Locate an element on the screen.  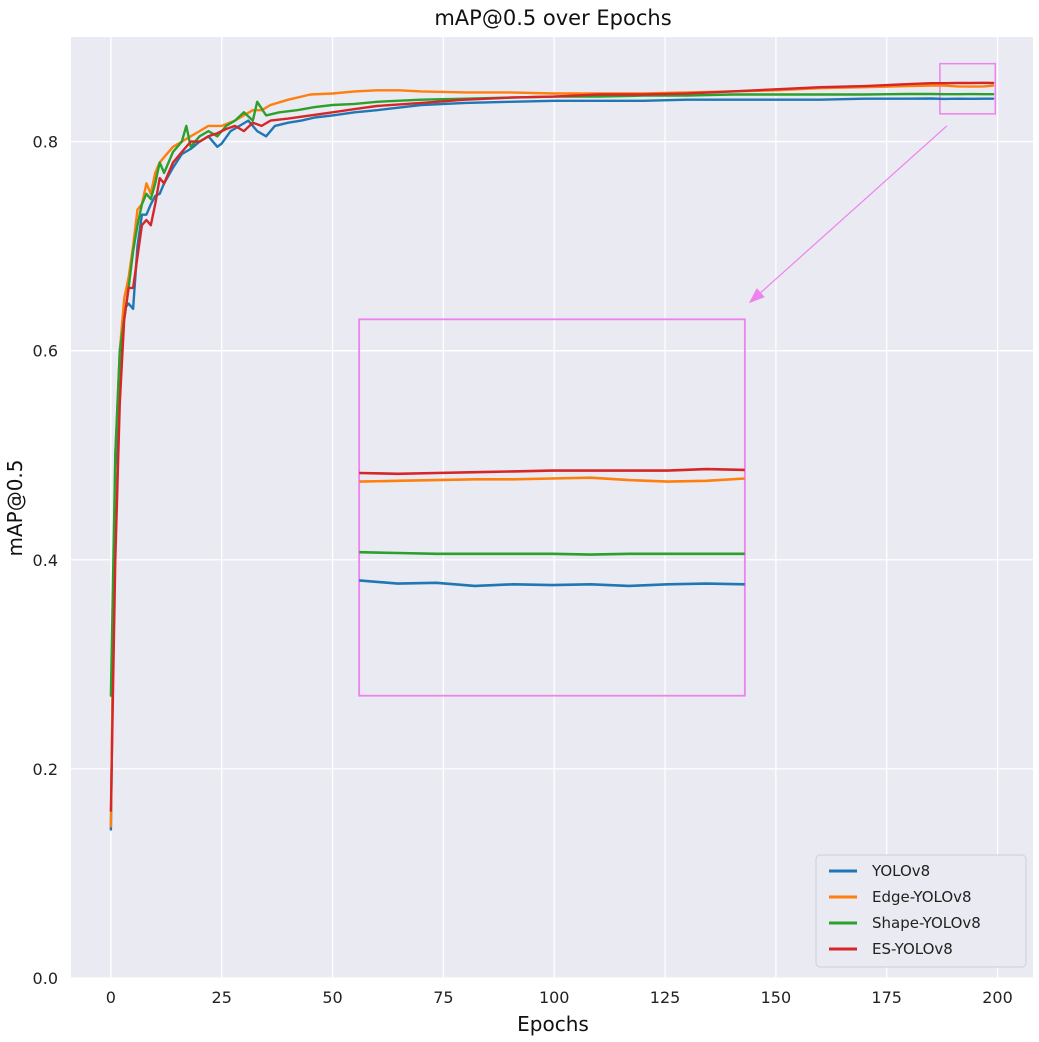
x-tick-label-150: 150 is located at coordinates (776, 997).